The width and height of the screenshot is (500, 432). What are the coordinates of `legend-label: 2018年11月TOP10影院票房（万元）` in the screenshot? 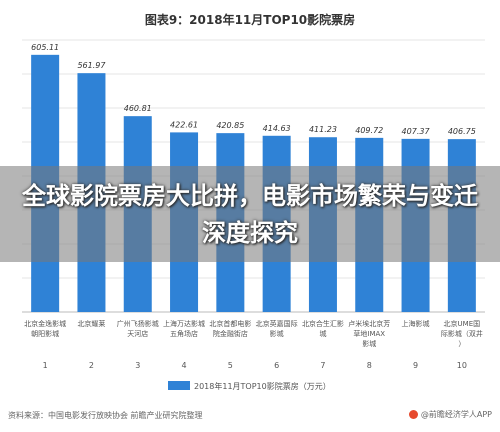 It's located at (262, 386).